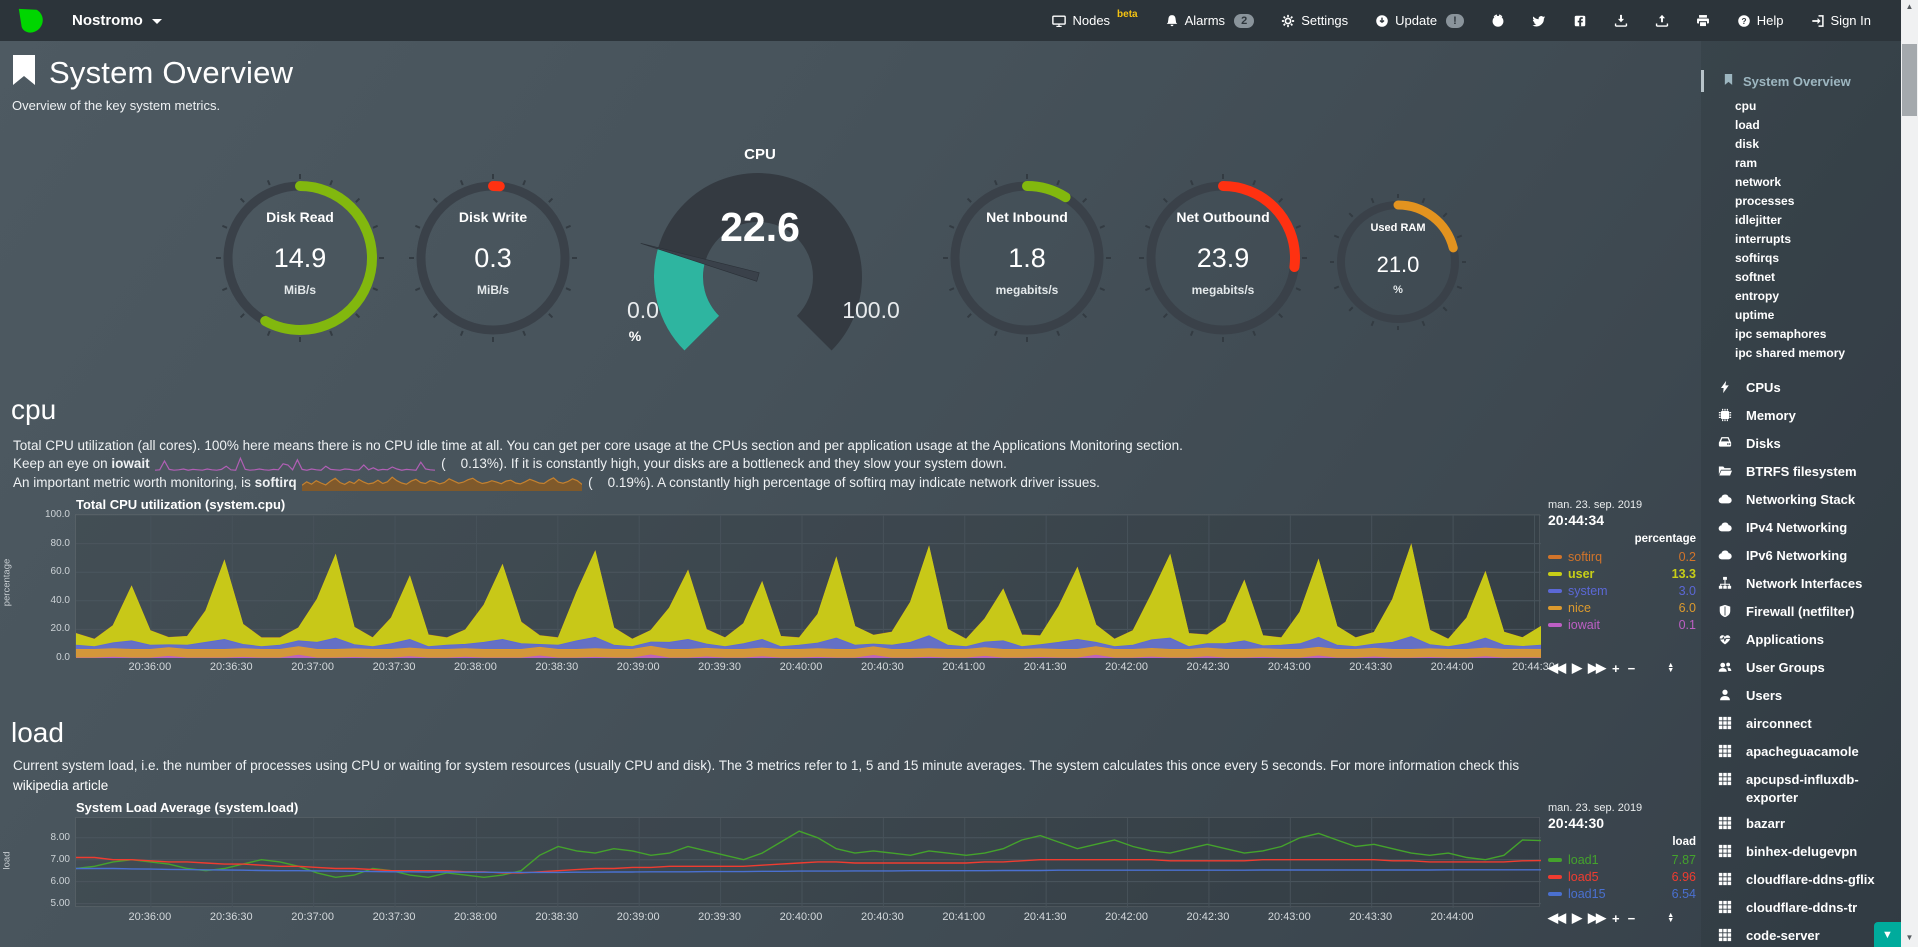  Describe the element at coordinates (1801, 641) in the screenshot. I see `sidebar-item-applications: Applications` at that location.